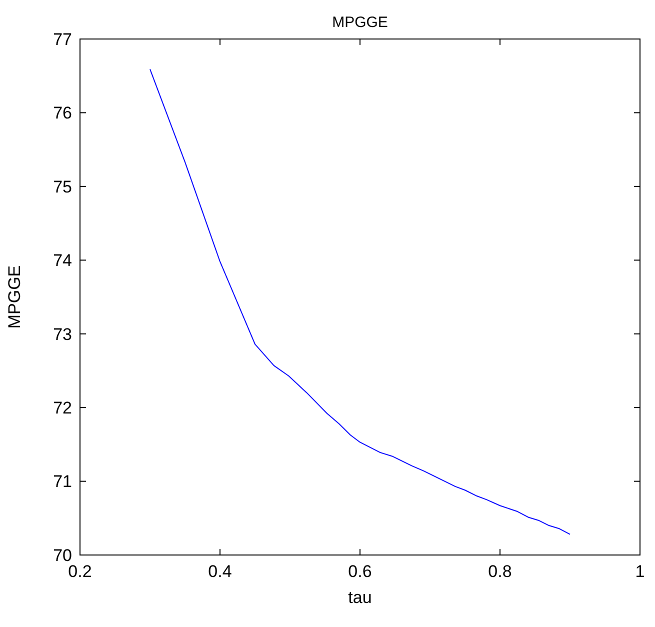 The height and width of the screenshot is (627, 655). I want to click on y-tick-label: 75, so click(62, 186).